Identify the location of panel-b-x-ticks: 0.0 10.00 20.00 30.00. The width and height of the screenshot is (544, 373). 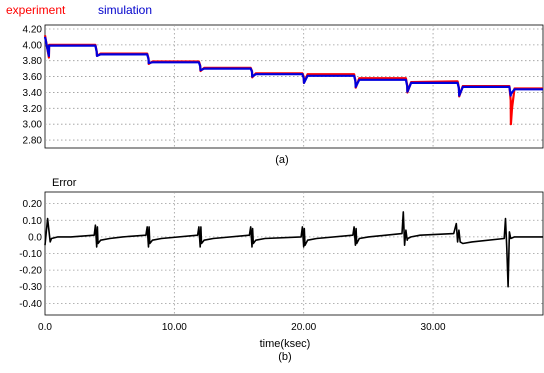
(242, 327).